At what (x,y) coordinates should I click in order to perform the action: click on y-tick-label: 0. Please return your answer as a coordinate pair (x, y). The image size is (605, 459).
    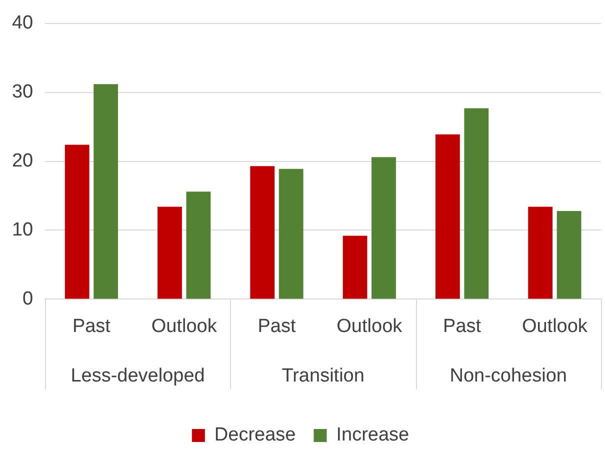
    Looking at the image, I should click on (28, 299).